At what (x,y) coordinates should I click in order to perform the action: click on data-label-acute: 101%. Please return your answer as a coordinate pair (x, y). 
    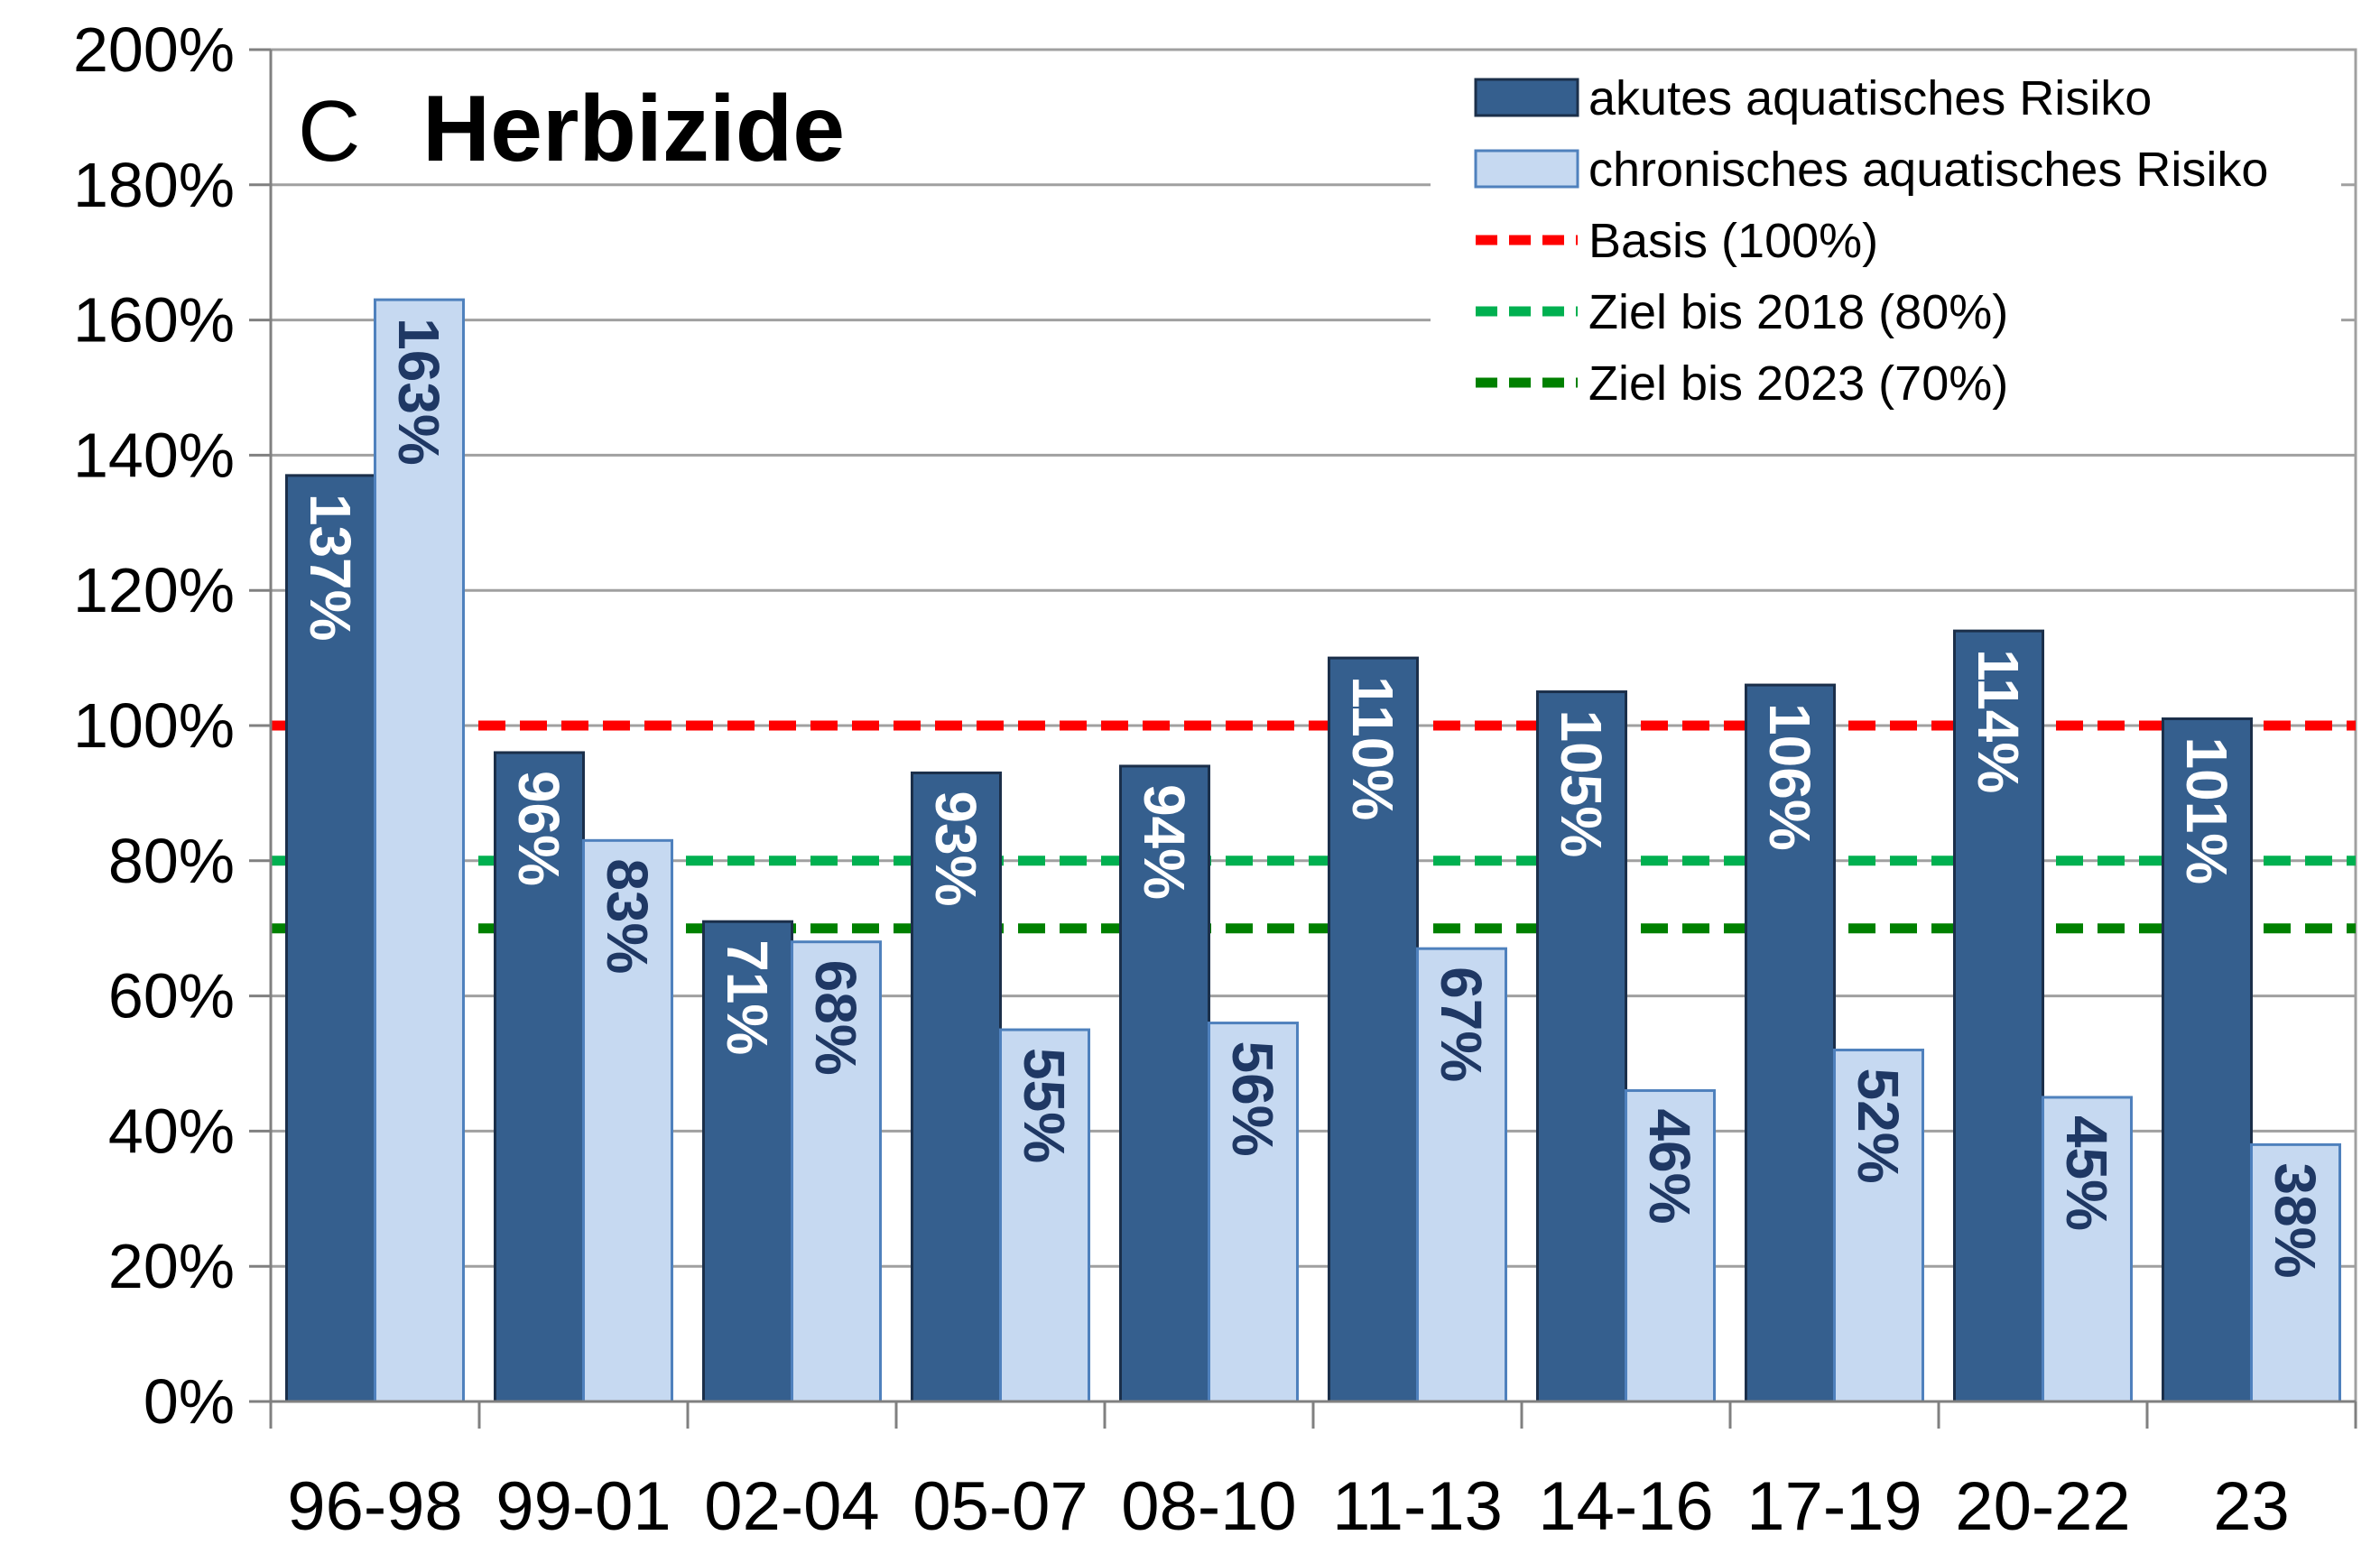
    Looking at the image, I should click on (2206, 811).